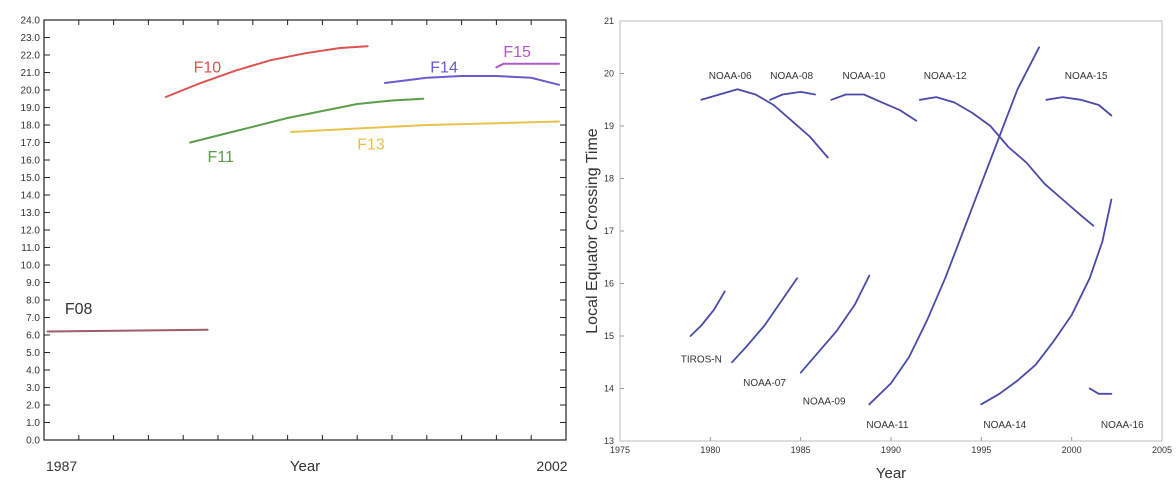  Describe the element at coordinates (33, 283) in the screenshot. I see `left-y-tick-label: 9.0` at that location.